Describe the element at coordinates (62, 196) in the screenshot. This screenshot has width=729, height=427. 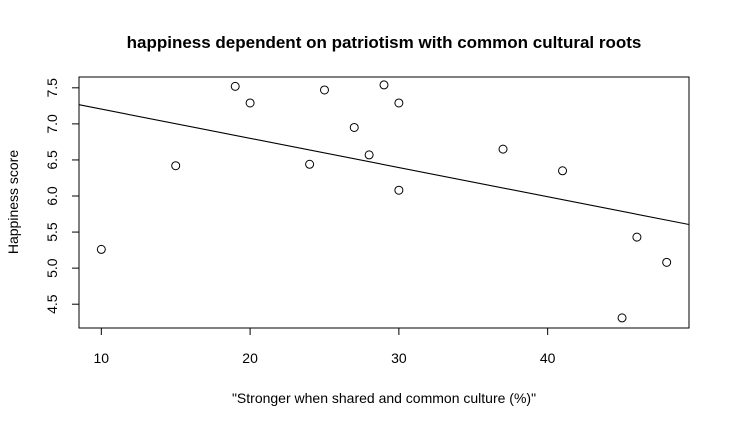
I see `y-axis: 4.5 5.0 5.5 6.0 6.5 7.0 7.5` at that location.